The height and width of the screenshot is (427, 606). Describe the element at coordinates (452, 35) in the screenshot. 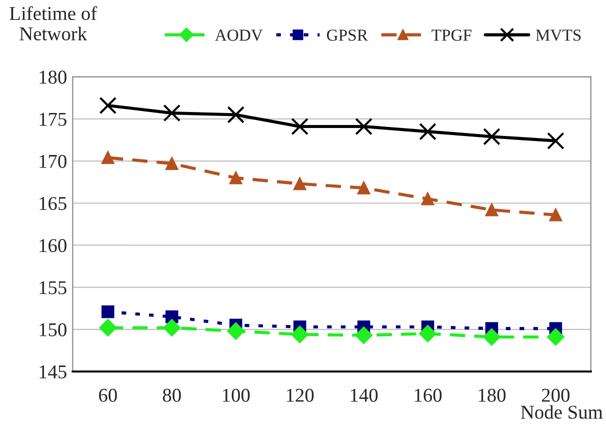

I see `legend-label: TPGF` at that location.